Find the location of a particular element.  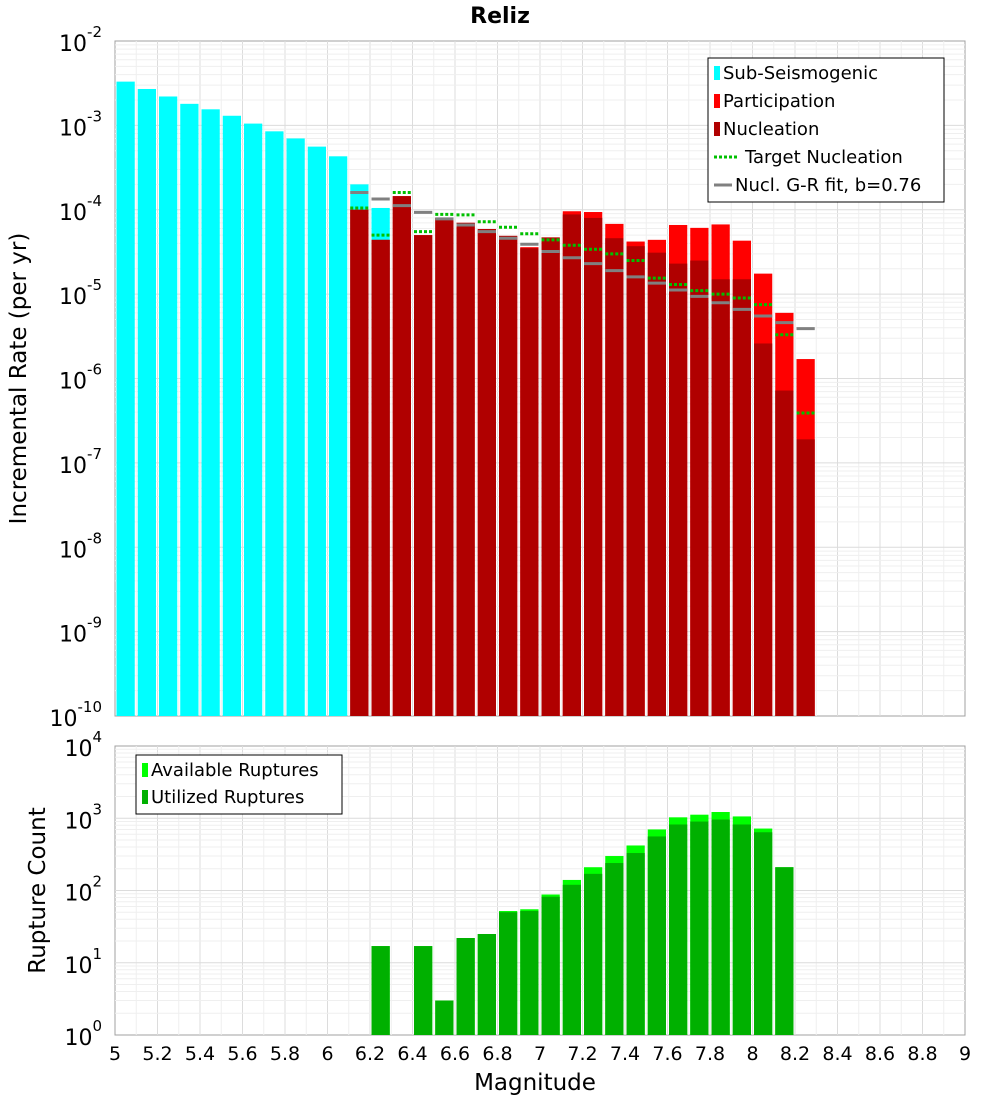

legend-entry: Sub-Seismogenic is located at coordinates (800, 73).